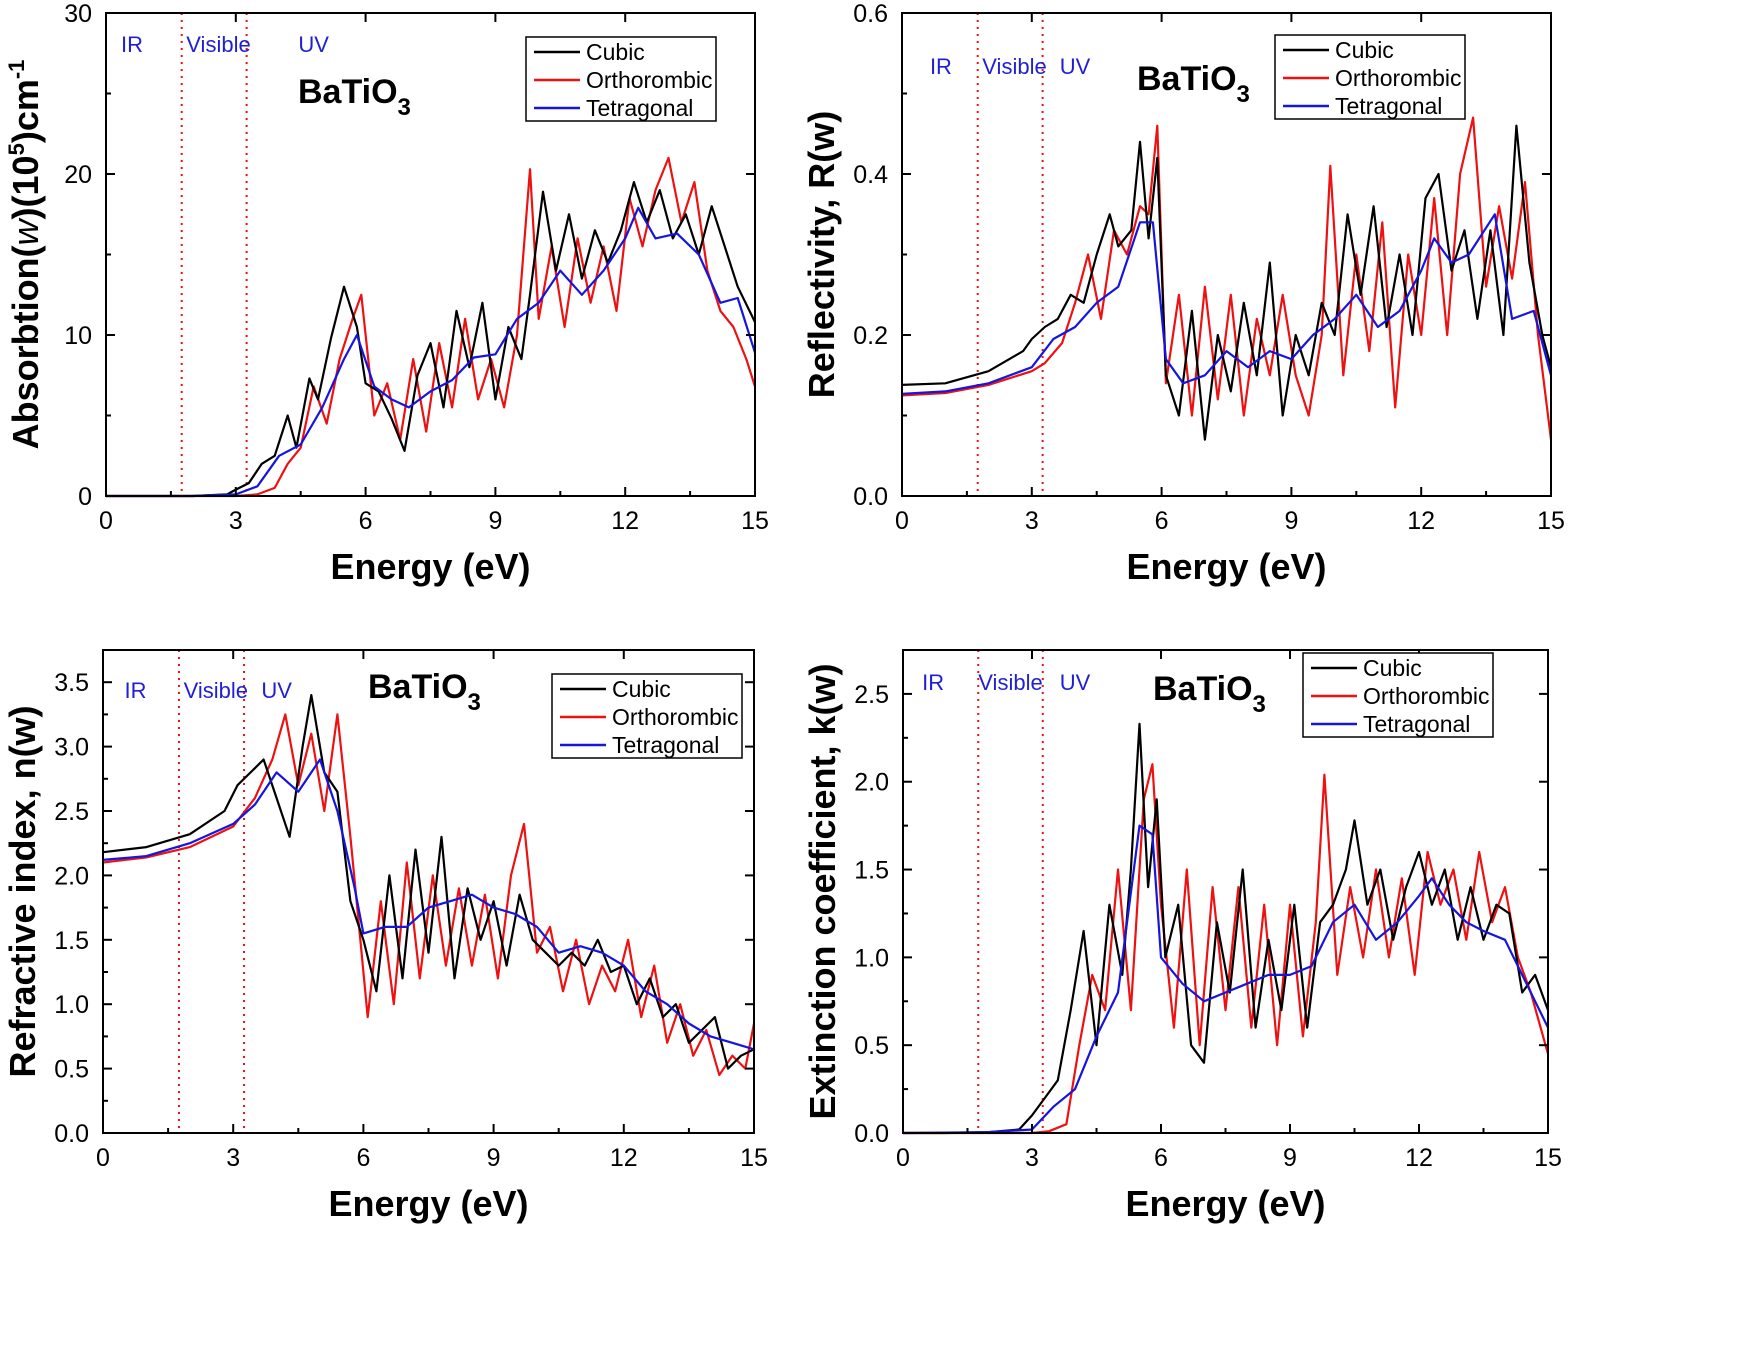 The image size is (1750, 1365). I want to click on y-tick-label: 0.2, so click(870, 336).